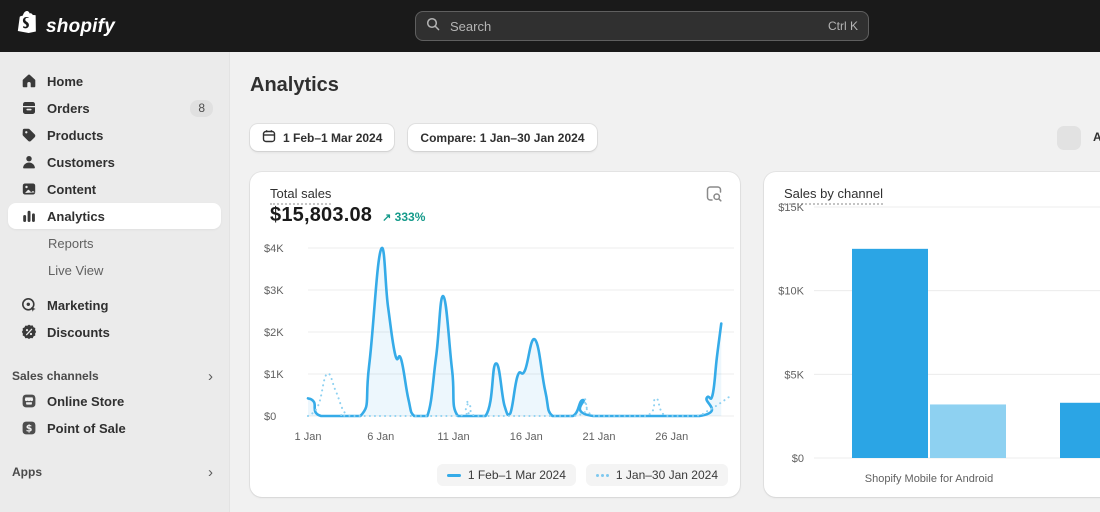 The height and width of the screenshot is (512, 1100). I want to click on trend-up-icon: ↗, so click(387, 218).